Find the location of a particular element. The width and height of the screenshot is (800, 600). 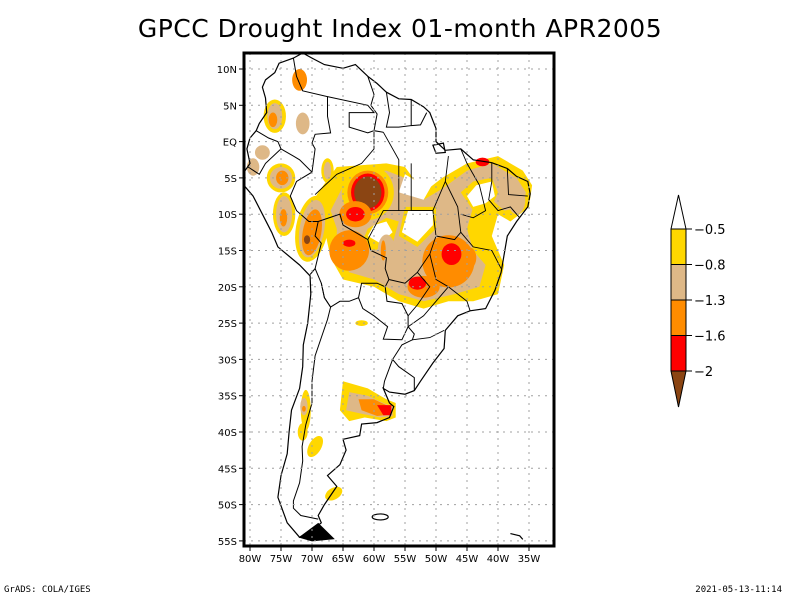

footer-timestamp: 2021-05-13-11:14 is located at coordinates (738, 590).